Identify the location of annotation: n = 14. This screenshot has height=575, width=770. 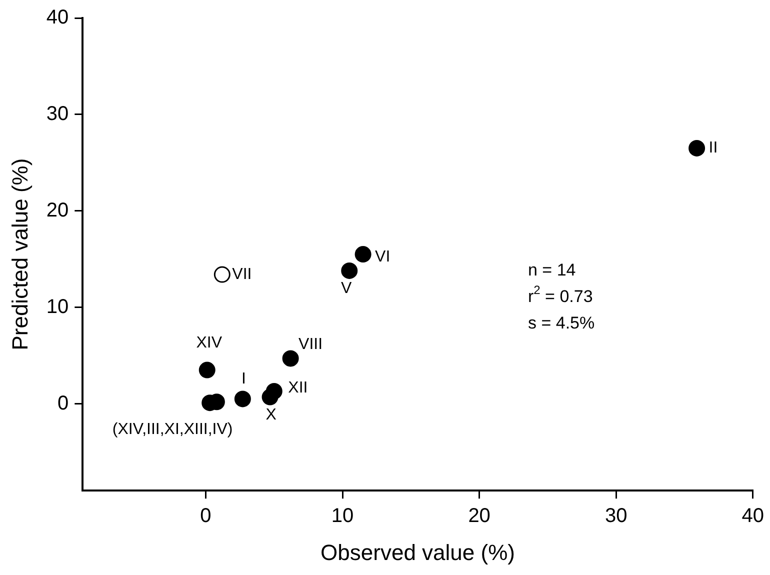
(552, 270).